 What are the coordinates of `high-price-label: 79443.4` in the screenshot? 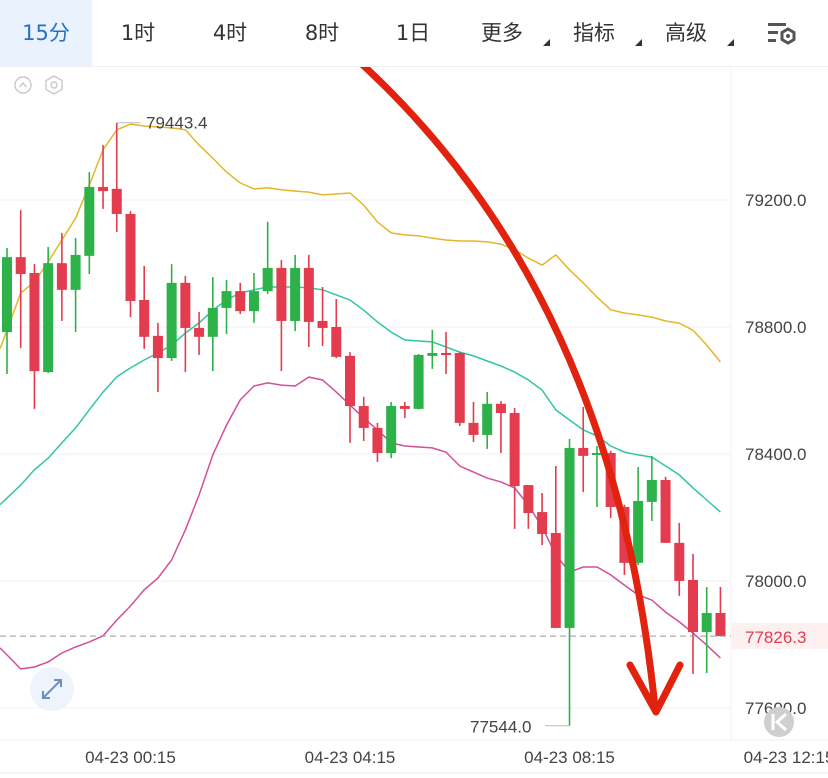 It's located at (176, 123).